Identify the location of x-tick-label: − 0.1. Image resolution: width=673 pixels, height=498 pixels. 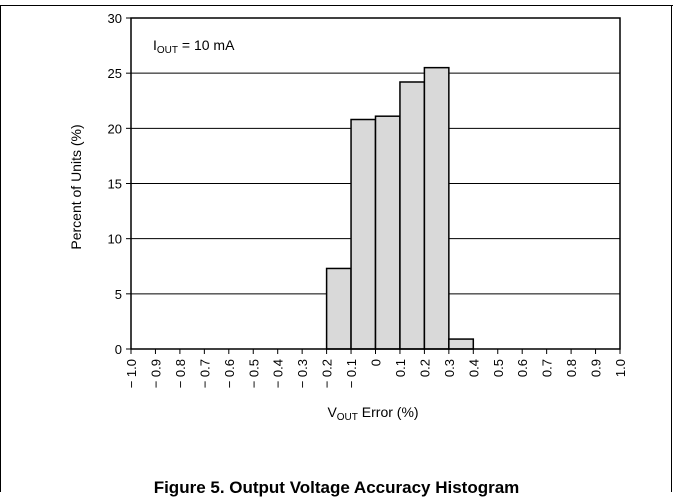
(351, 373).